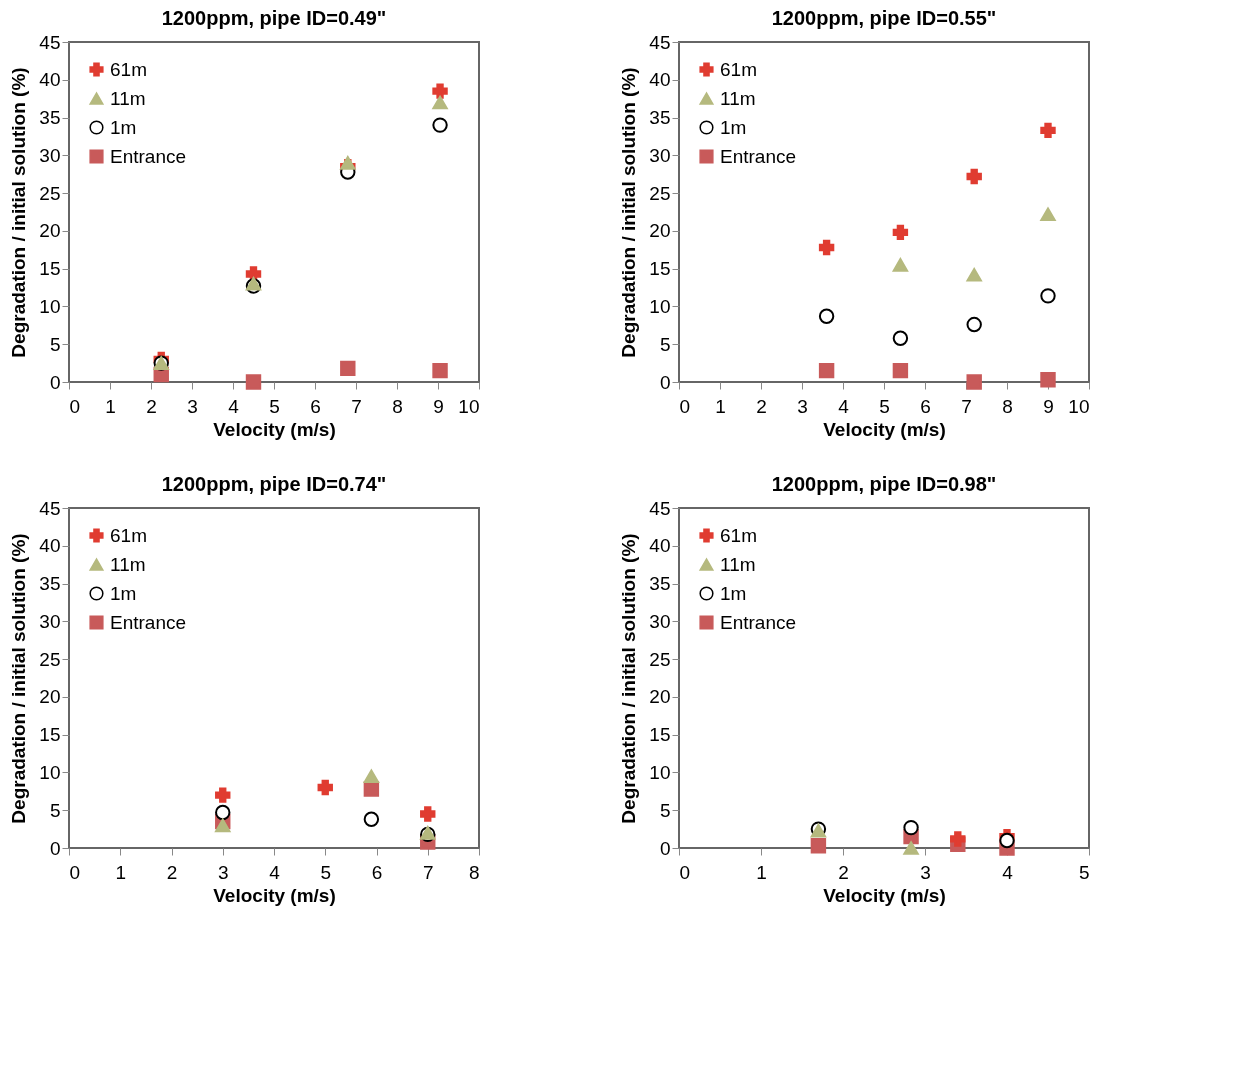  Describe the element at coordinates (274, 484) in the screenshot. I see `chart-title: 1200ppm, pipe ID=0.74"` at that location.